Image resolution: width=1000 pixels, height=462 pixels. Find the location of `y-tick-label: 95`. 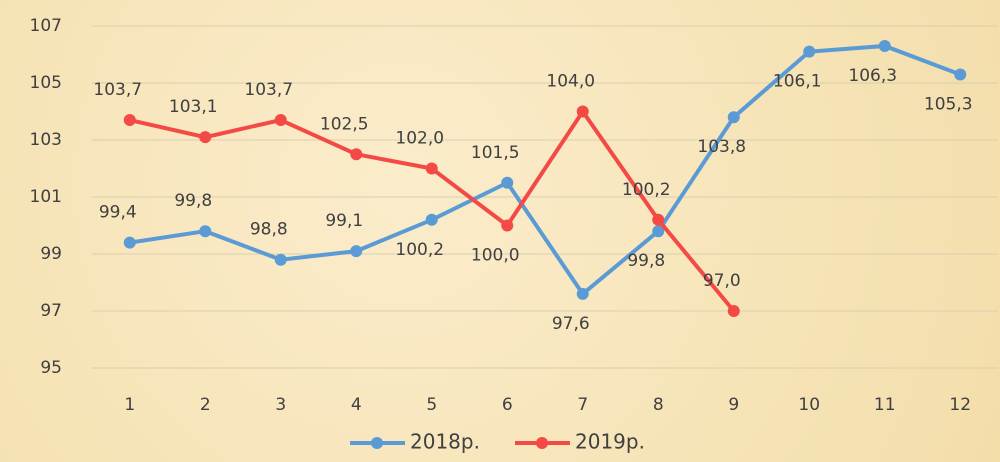

y-tick-label: 95 is located at coordinates (51, 368).